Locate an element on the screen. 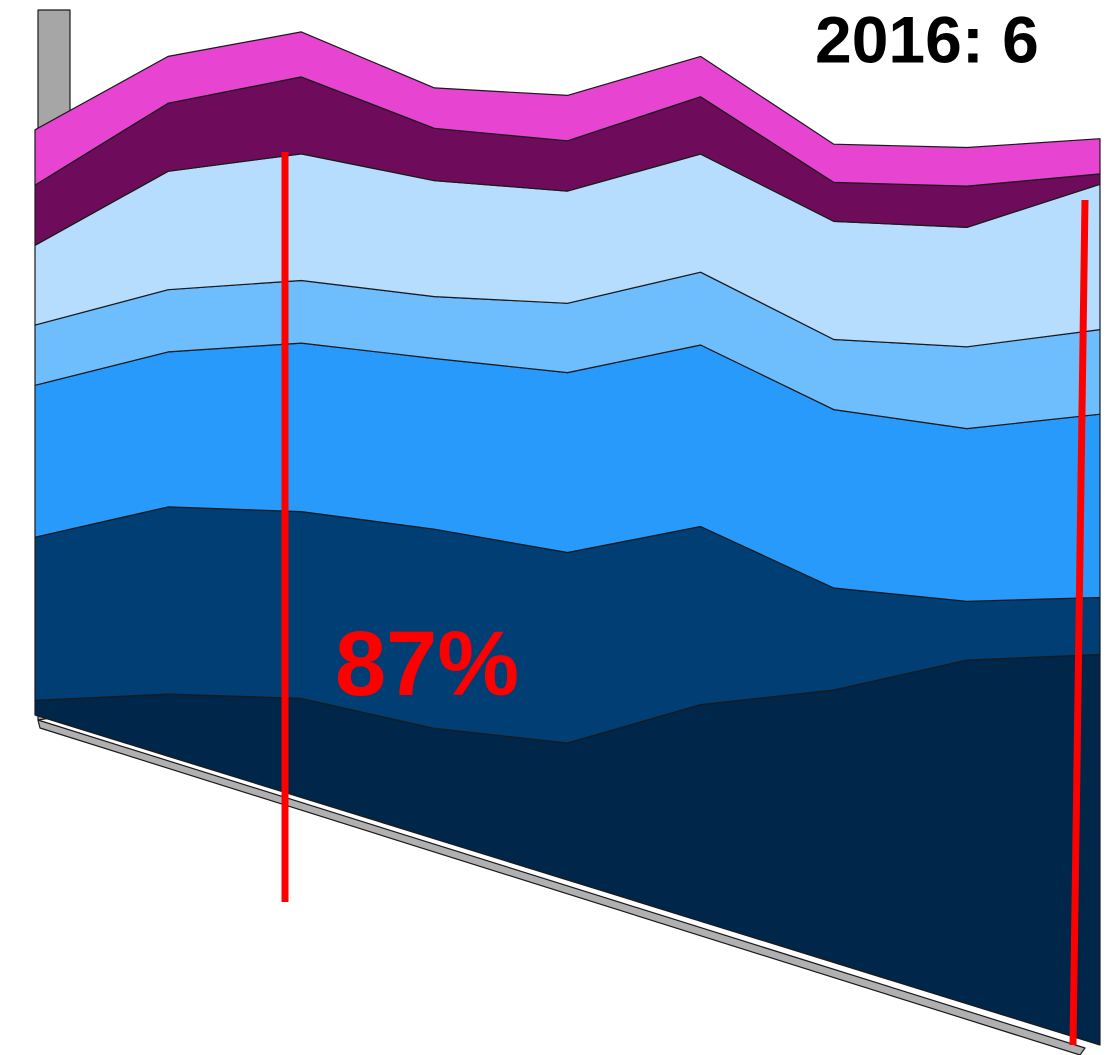  annotation: 87% is located at coordinates (427, 664).